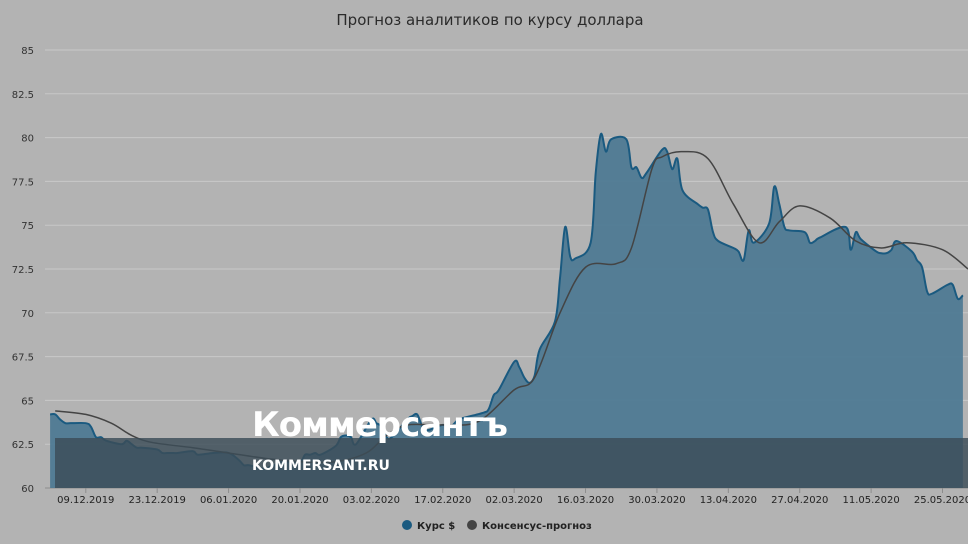 This screenshot has width=968, height=544. I want to click on legend-item-rate: Курс $, so click(428, 526).